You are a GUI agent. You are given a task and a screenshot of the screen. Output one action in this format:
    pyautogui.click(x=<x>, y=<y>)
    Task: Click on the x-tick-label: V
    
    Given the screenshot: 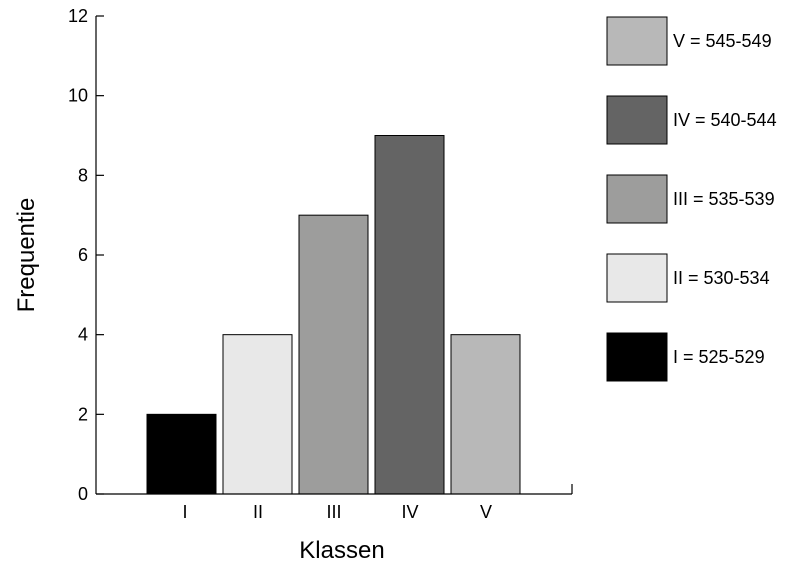 What is the action you would take?
    pyautogui.click(x=486, y=512)
    